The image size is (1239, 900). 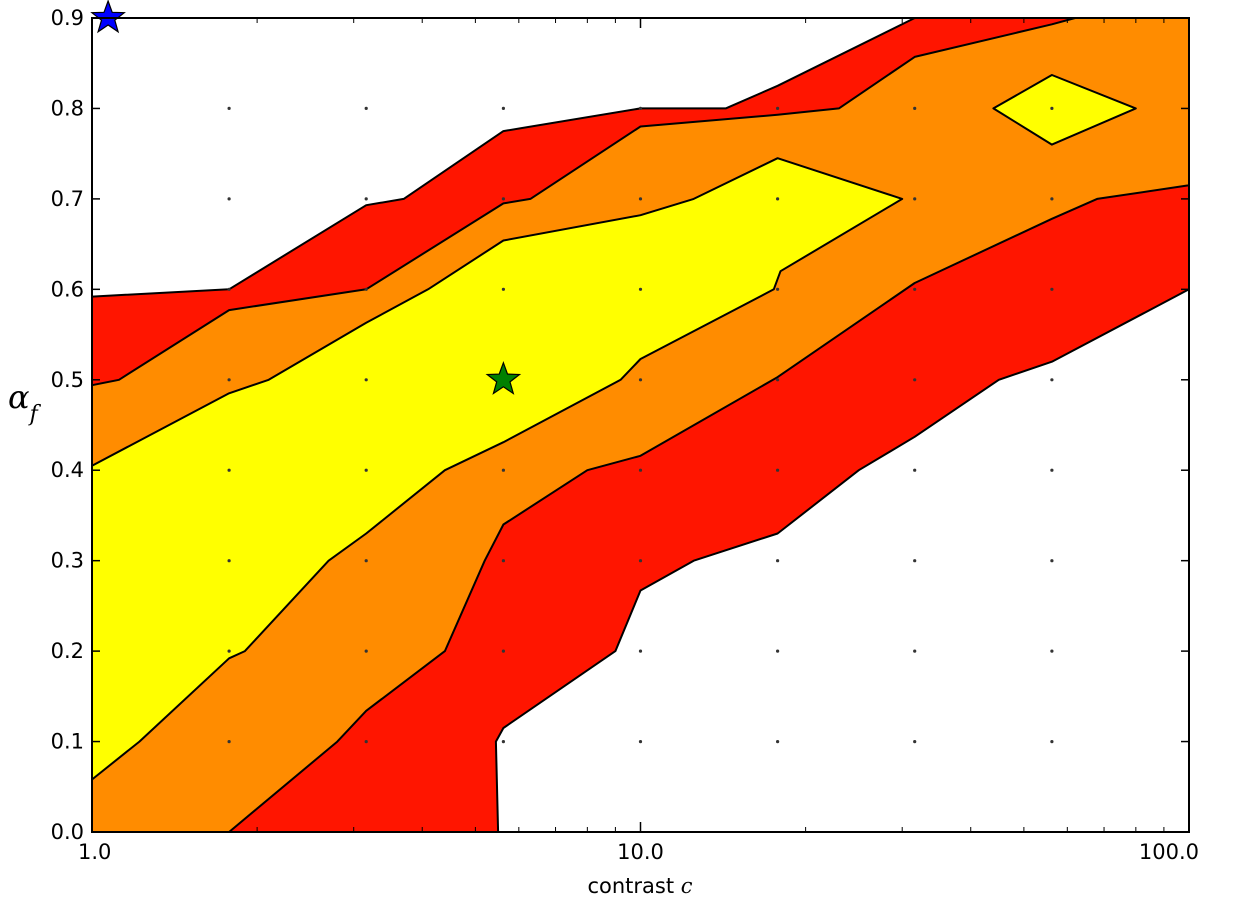 What do you see at coordinates (67, 380) in the screenshot?
I see `y-tick-label: 0.5` at bounding box center [67, 380].